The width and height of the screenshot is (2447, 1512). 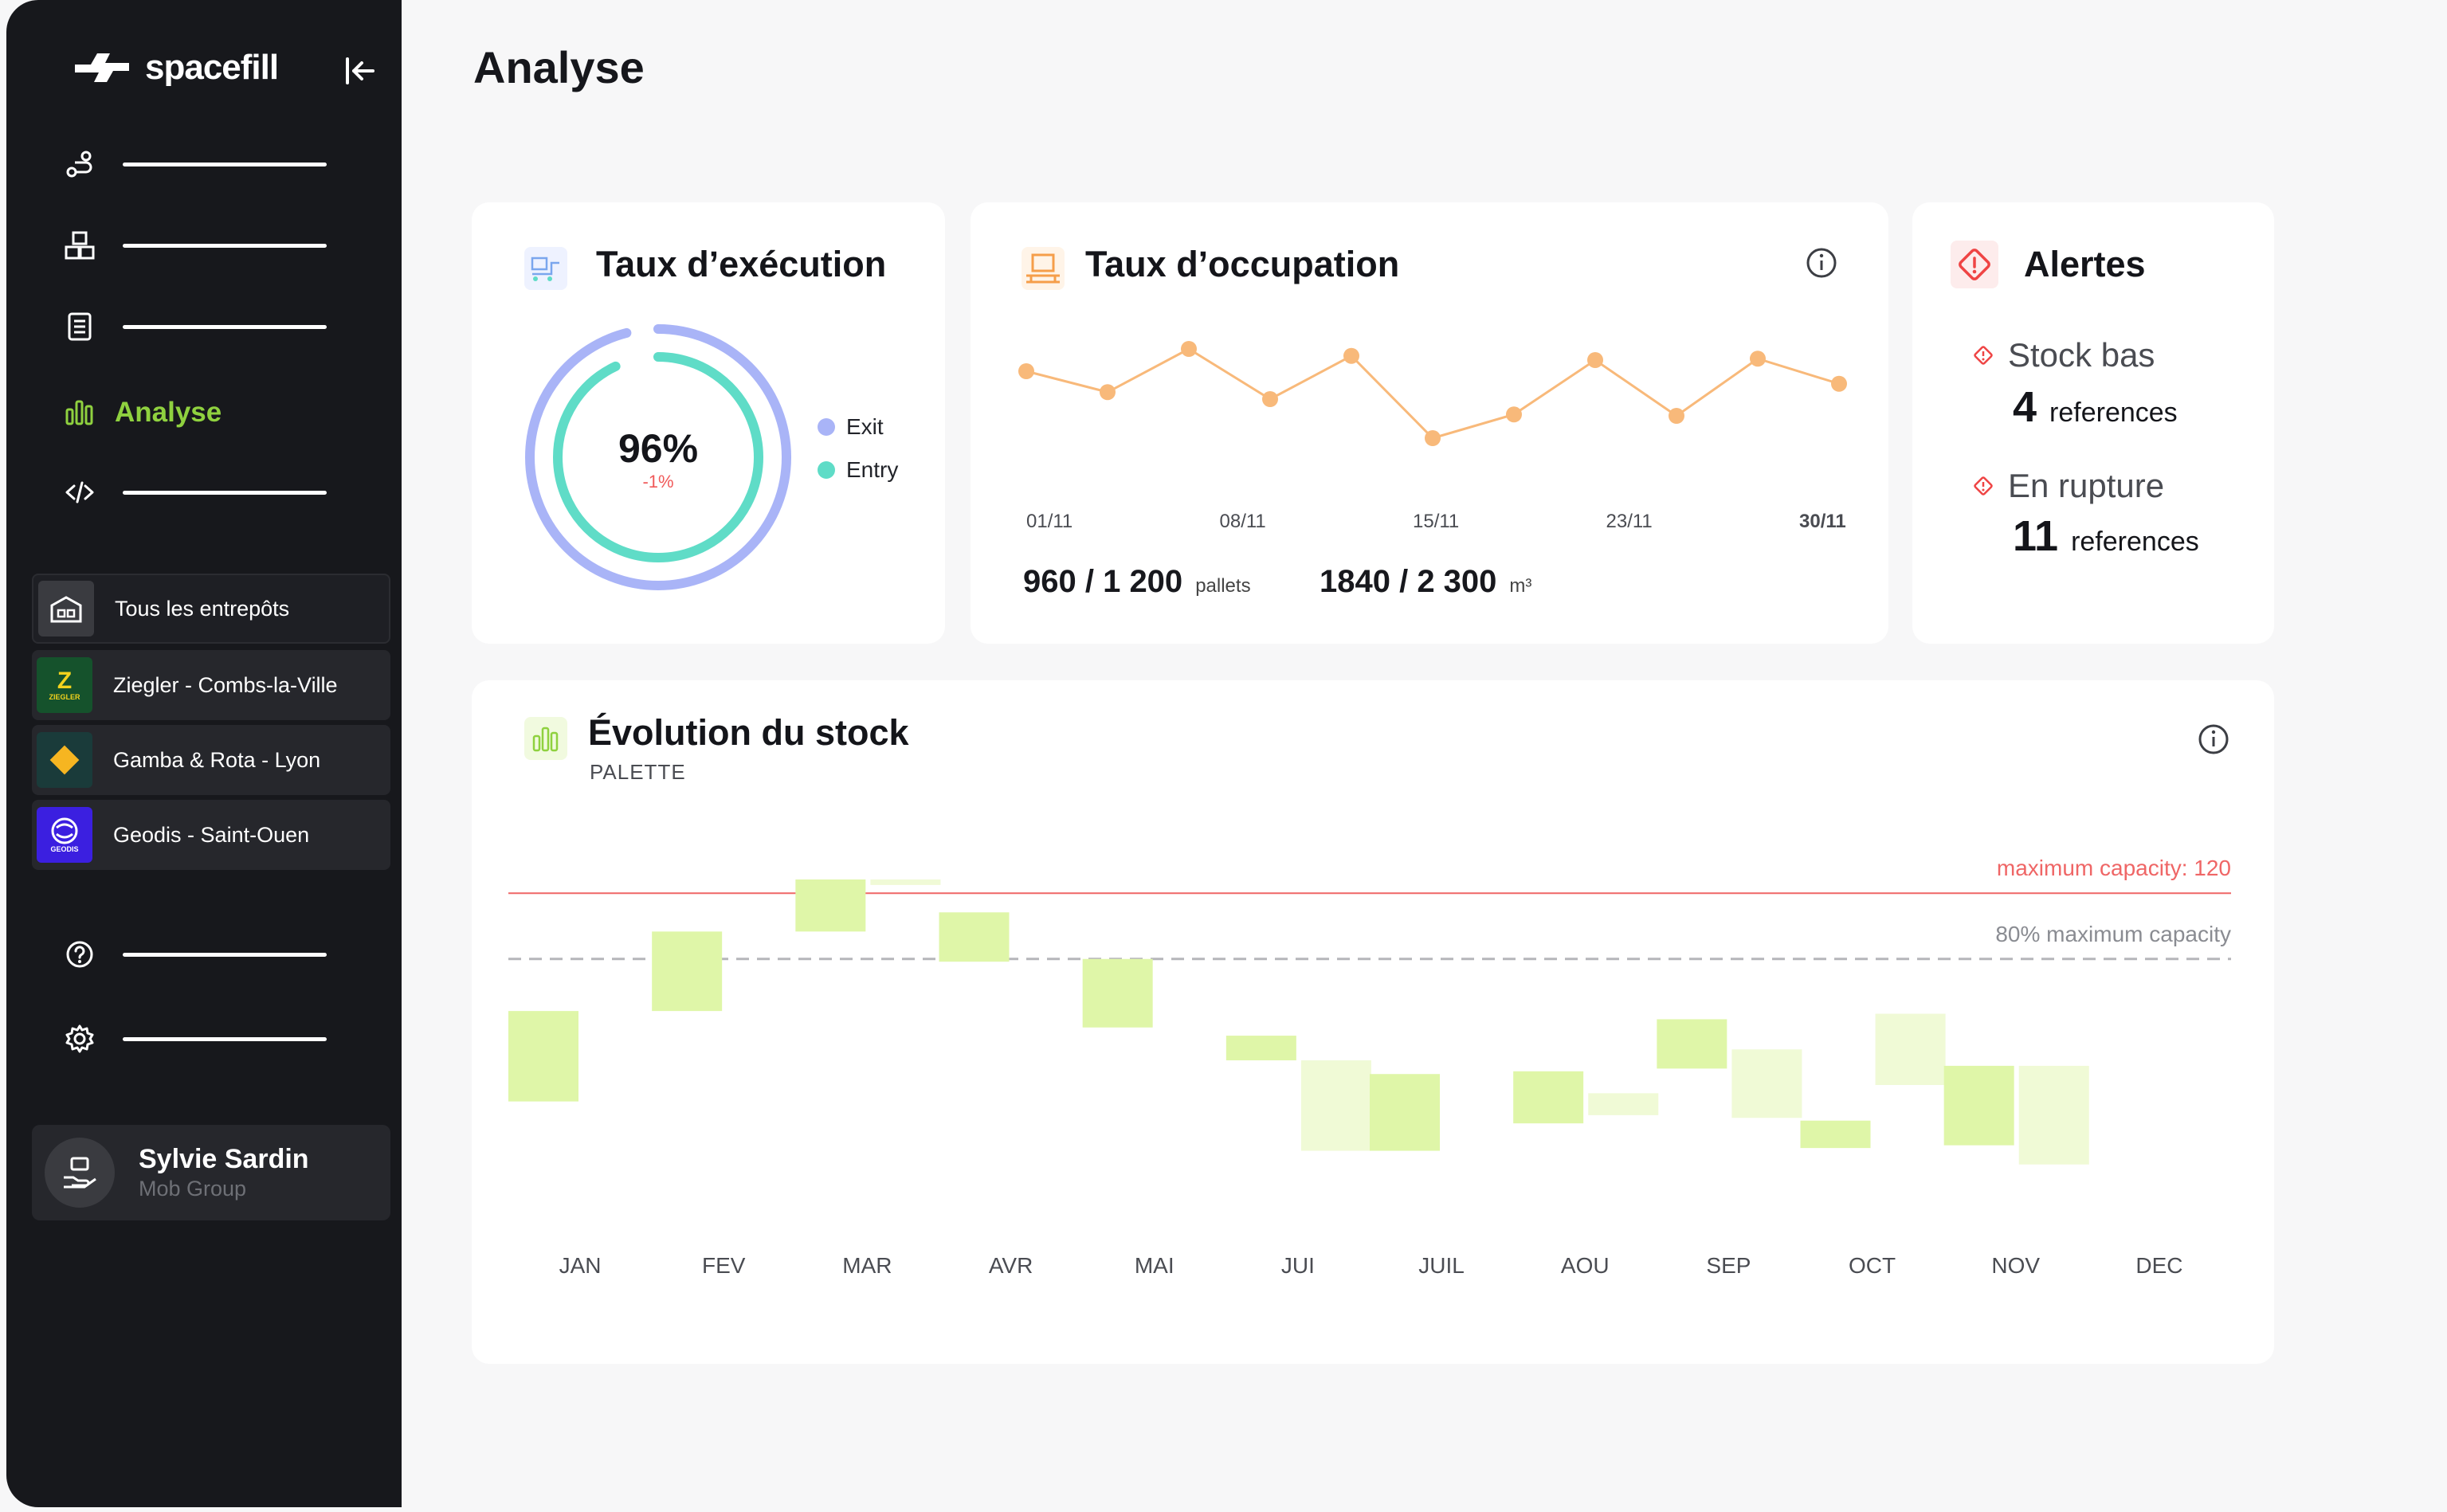 What do you see at coordinates (865, 427) in the screenshot?
I see `legend-exit-label: Exit` at bounding box center [865, 427].